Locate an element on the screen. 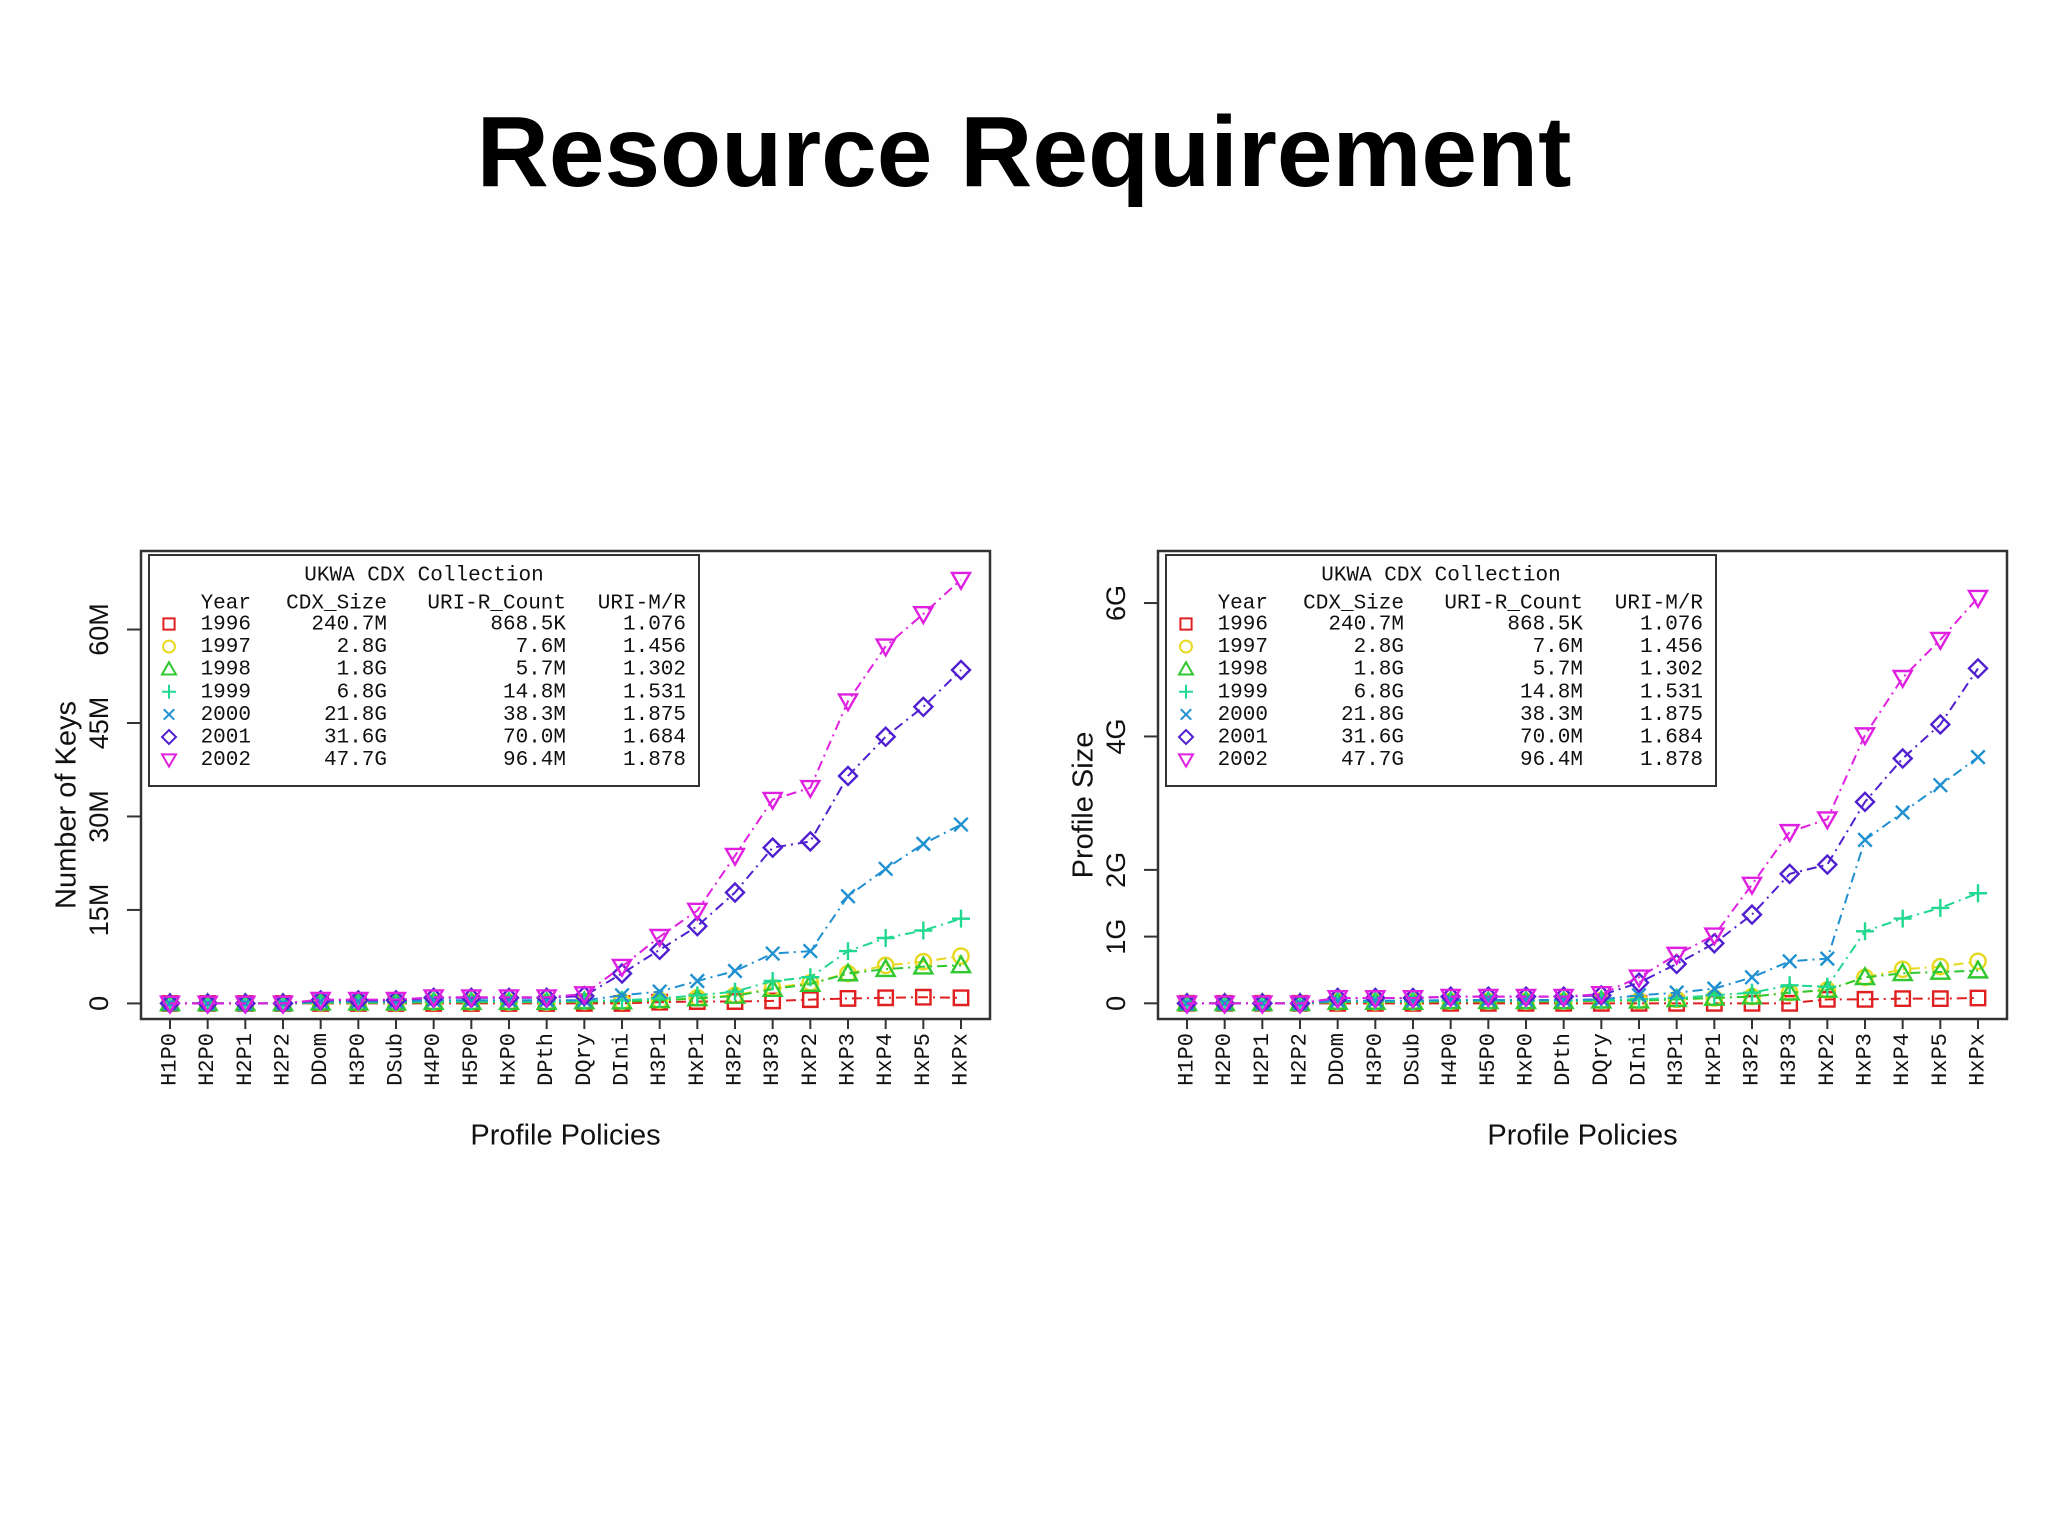 The image size is (2048, 1536). legend-cell: 1999 is located at coordinates (226, 692).